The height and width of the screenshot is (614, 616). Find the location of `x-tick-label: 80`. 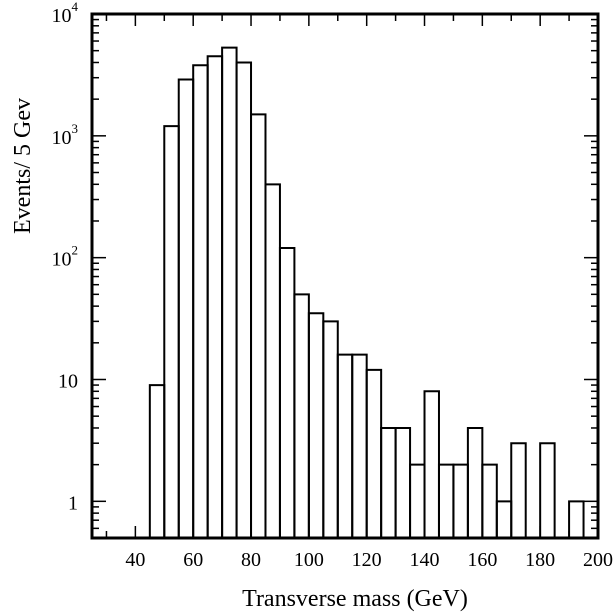

x-tick-label: 80 is located at coordinates (251, 560).